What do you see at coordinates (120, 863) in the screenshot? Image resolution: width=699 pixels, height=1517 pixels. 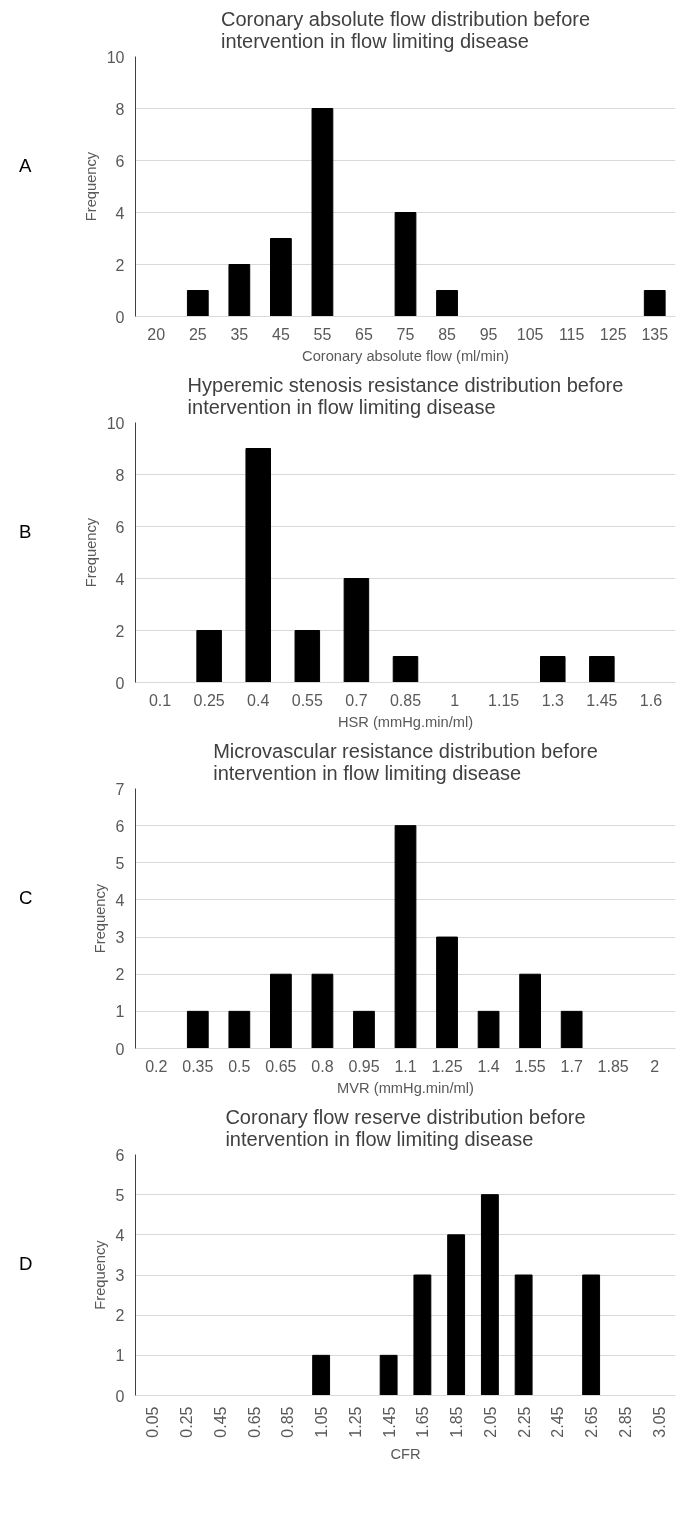 I see `y-tick-label: 5` at bounding box center [120, 863].